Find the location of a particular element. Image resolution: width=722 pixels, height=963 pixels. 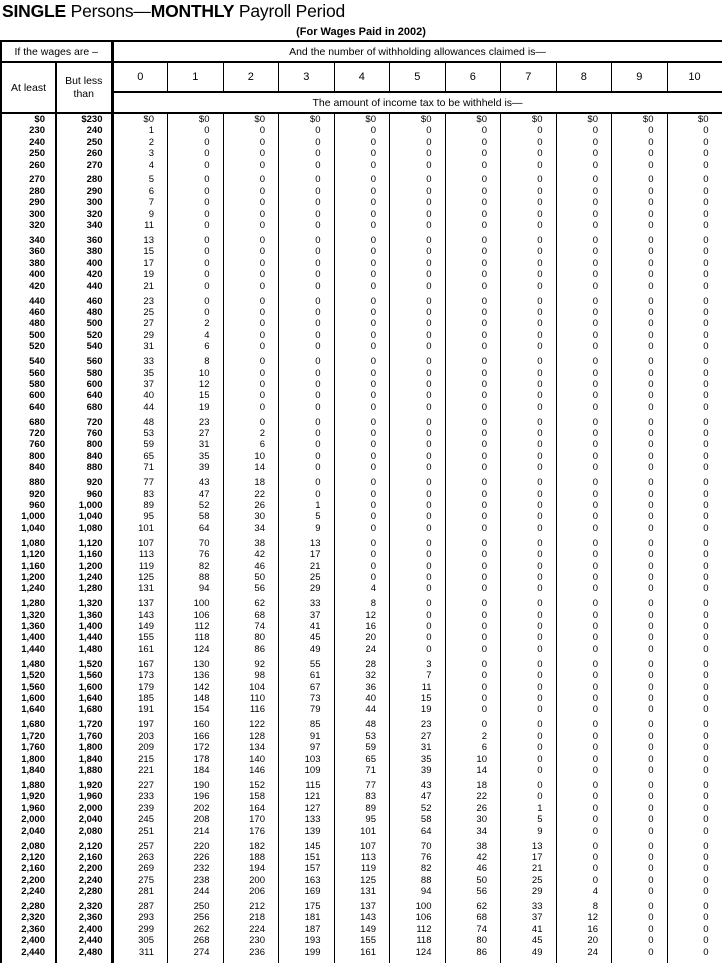

wage-but-less-cell: 580 is located at coordinates (83, 373).